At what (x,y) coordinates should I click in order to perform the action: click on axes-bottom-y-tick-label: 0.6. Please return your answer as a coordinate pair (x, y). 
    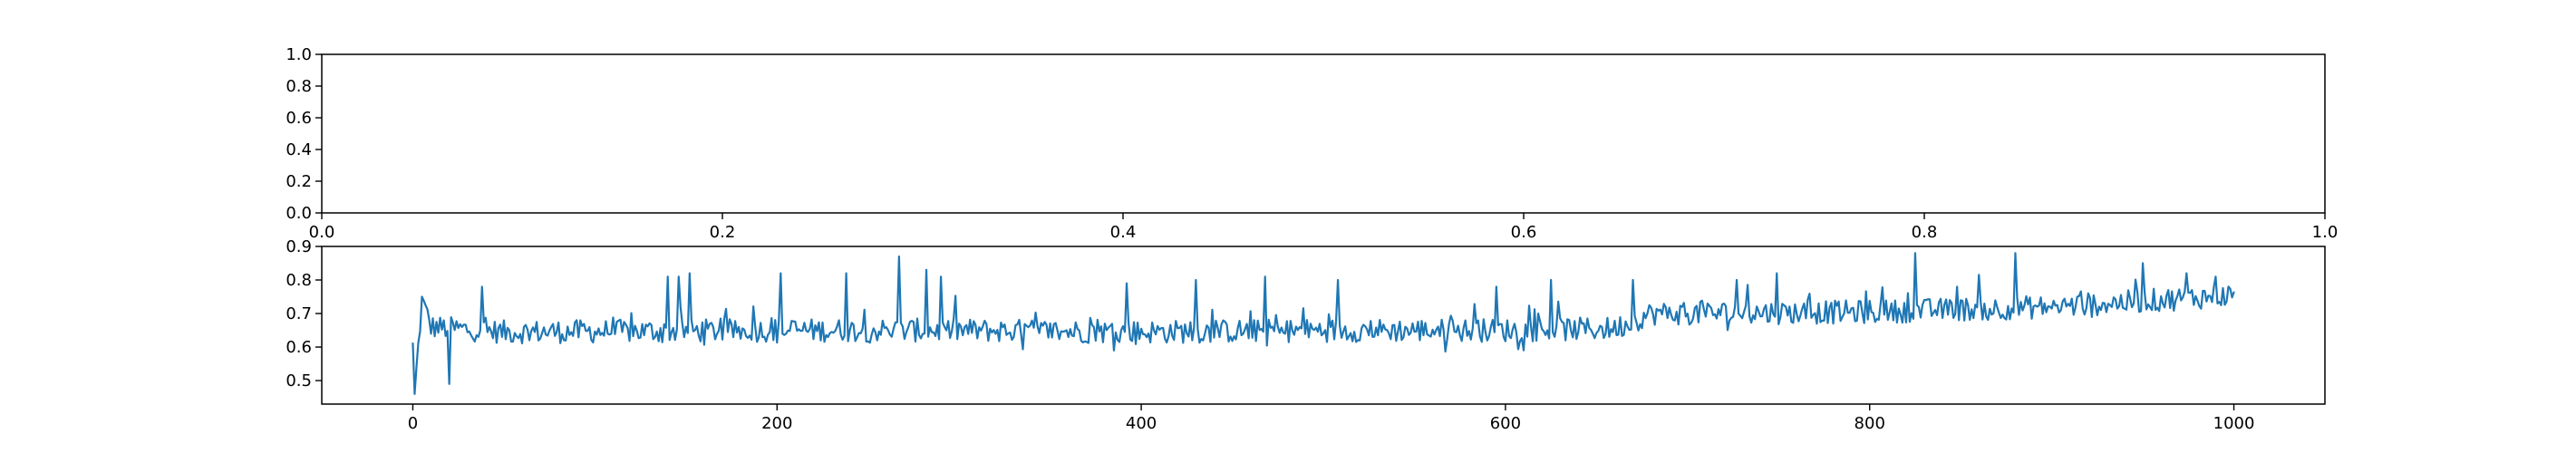
    Looking at the image, I should click on (299, 348).